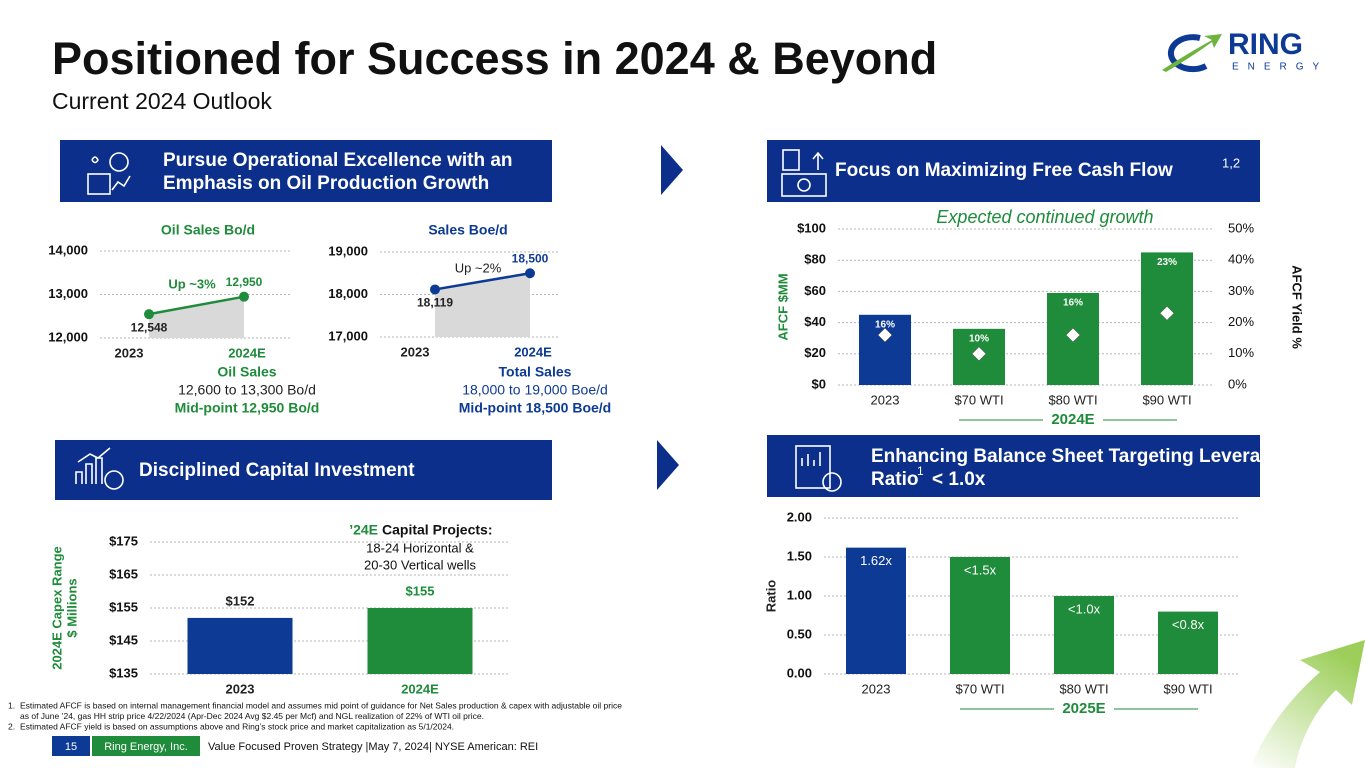 Image resolution: width=1365 pixels, height=768 pixels. I want to click on value-label: $152, so click(240, 600).